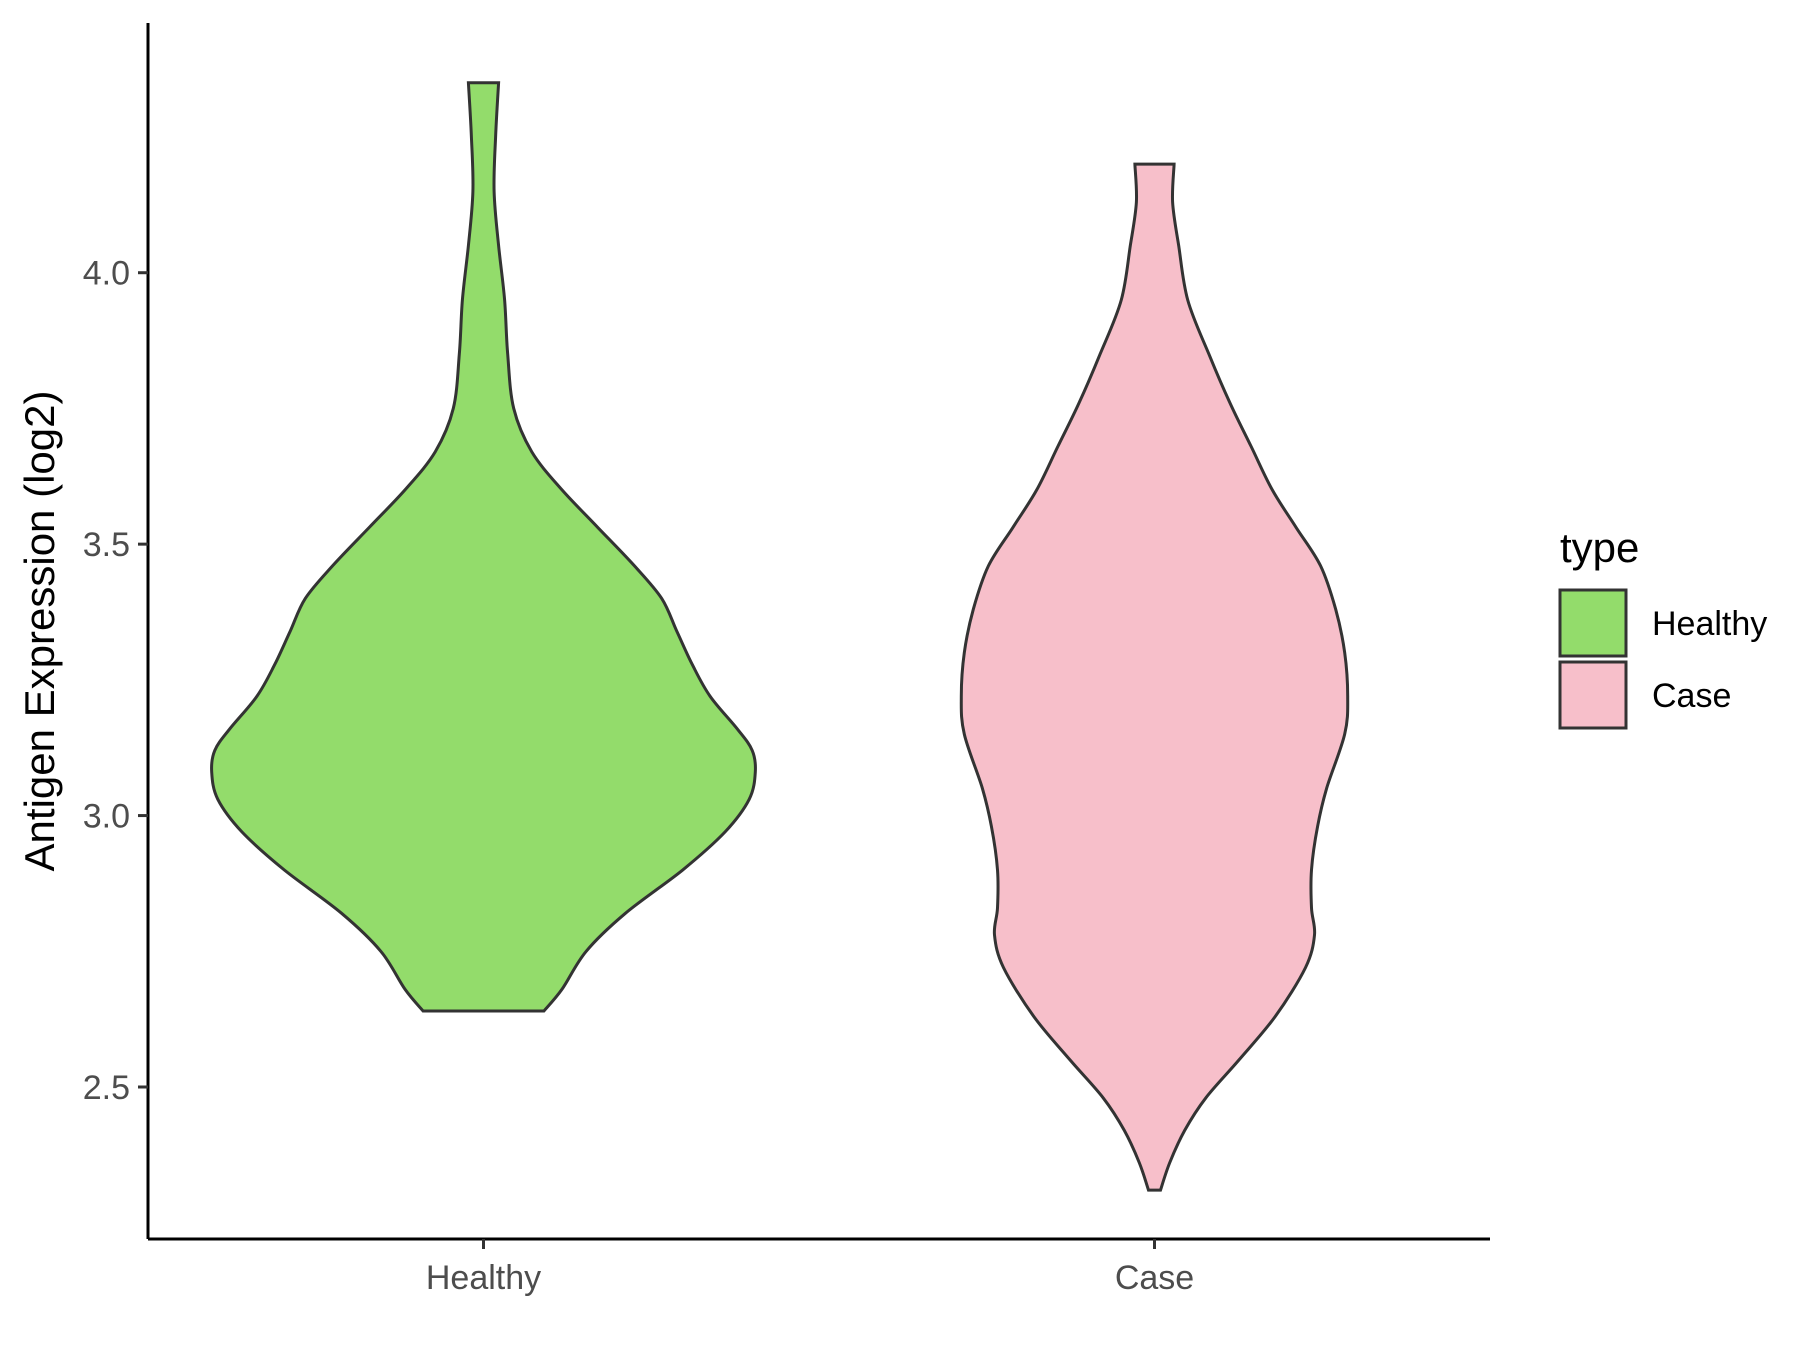 The image size is (1800, 1350). What do you see at coordinates (115, 681) in the screenshot?
I see `y-ticks-layer: 2.5 3.0 3.5 4.0` at bounding box center [115, 681].